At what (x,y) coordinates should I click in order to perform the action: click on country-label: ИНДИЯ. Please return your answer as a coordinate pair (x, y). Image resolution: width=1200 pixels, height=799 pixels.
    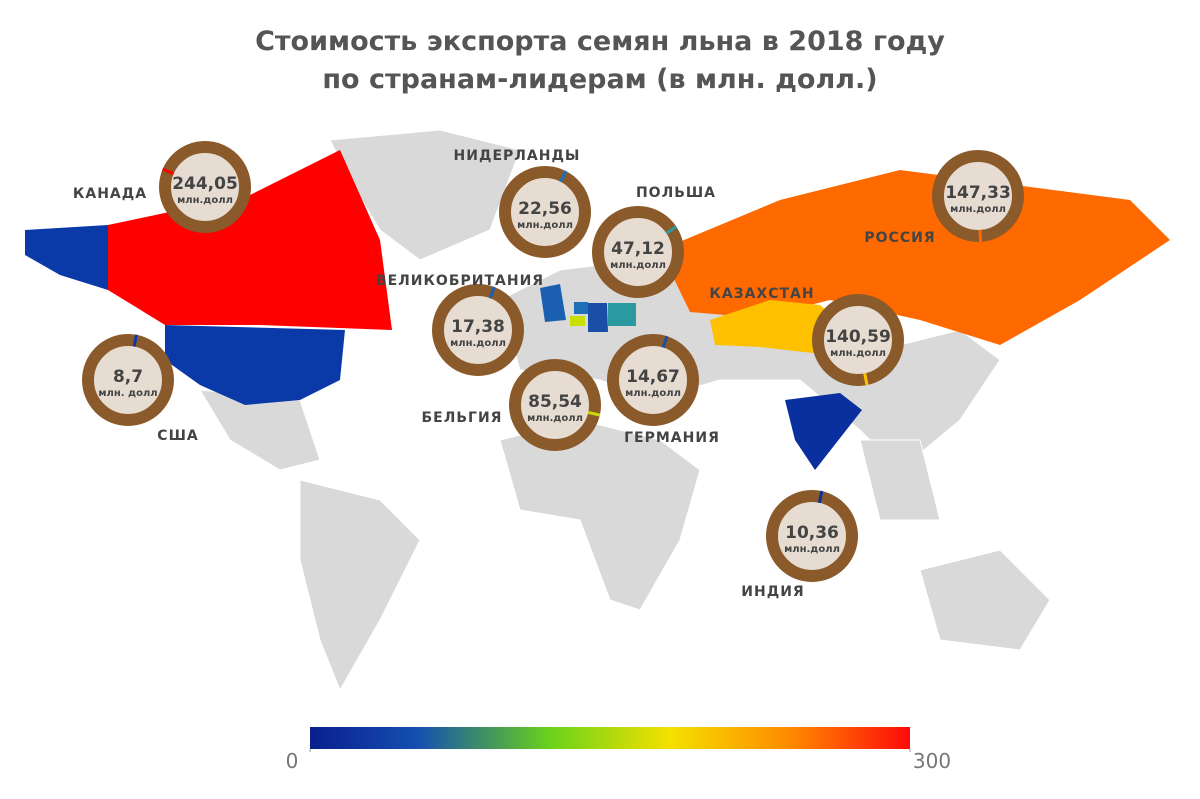
    Looking at the image, I should click on (772, 592).